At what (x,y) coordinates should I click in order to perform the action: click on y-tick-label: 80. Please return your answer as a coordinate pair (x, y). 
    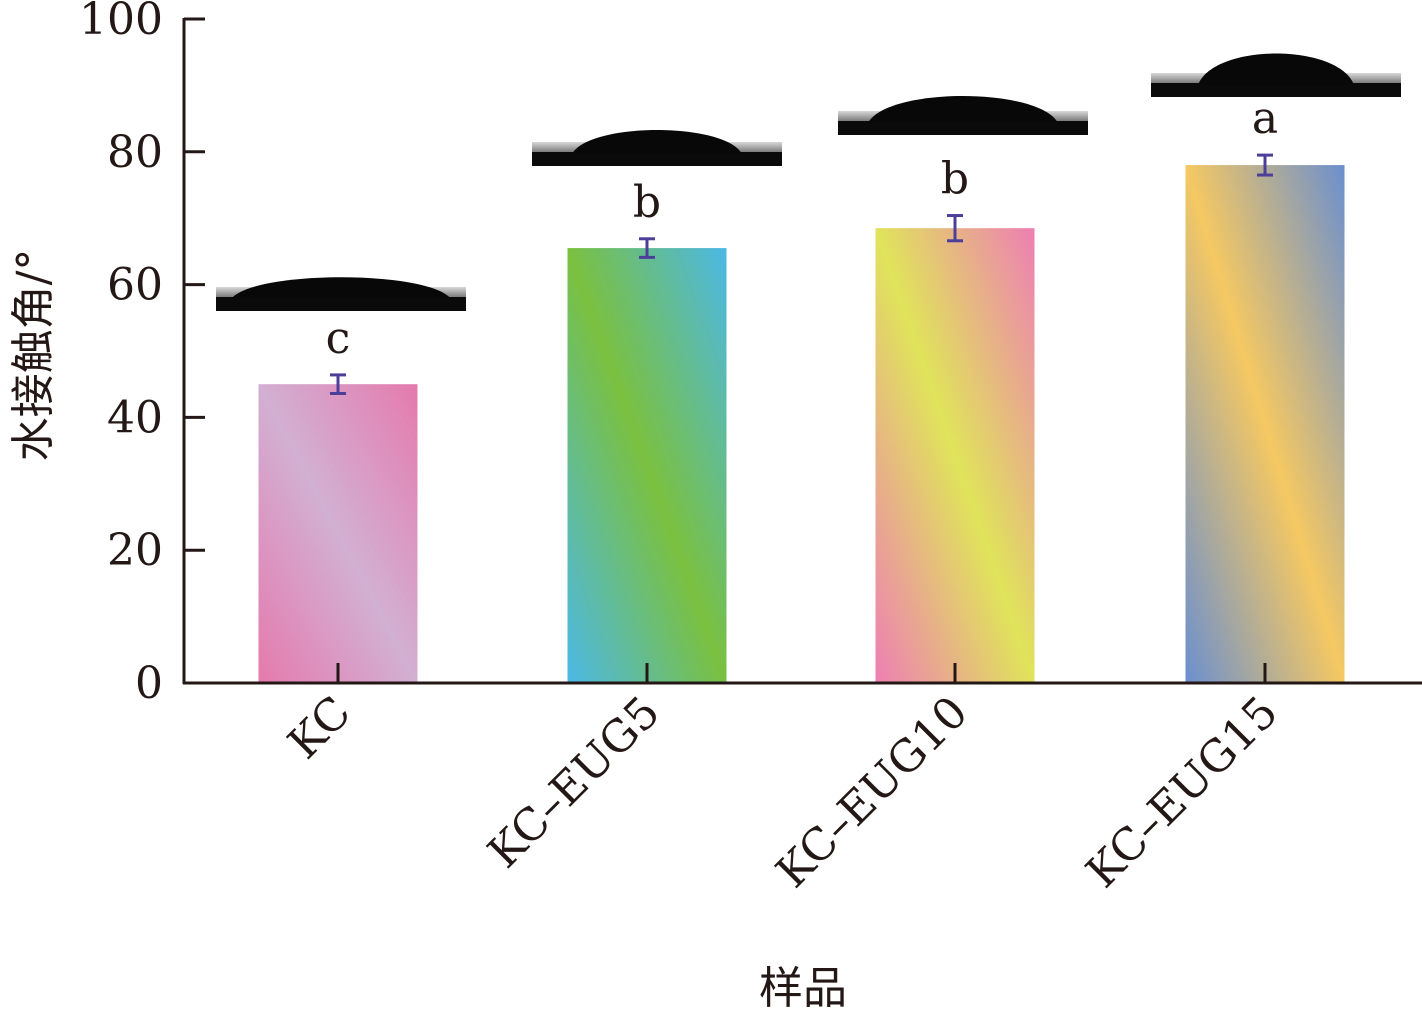
    Looking at the image, I should click on (135, 152).